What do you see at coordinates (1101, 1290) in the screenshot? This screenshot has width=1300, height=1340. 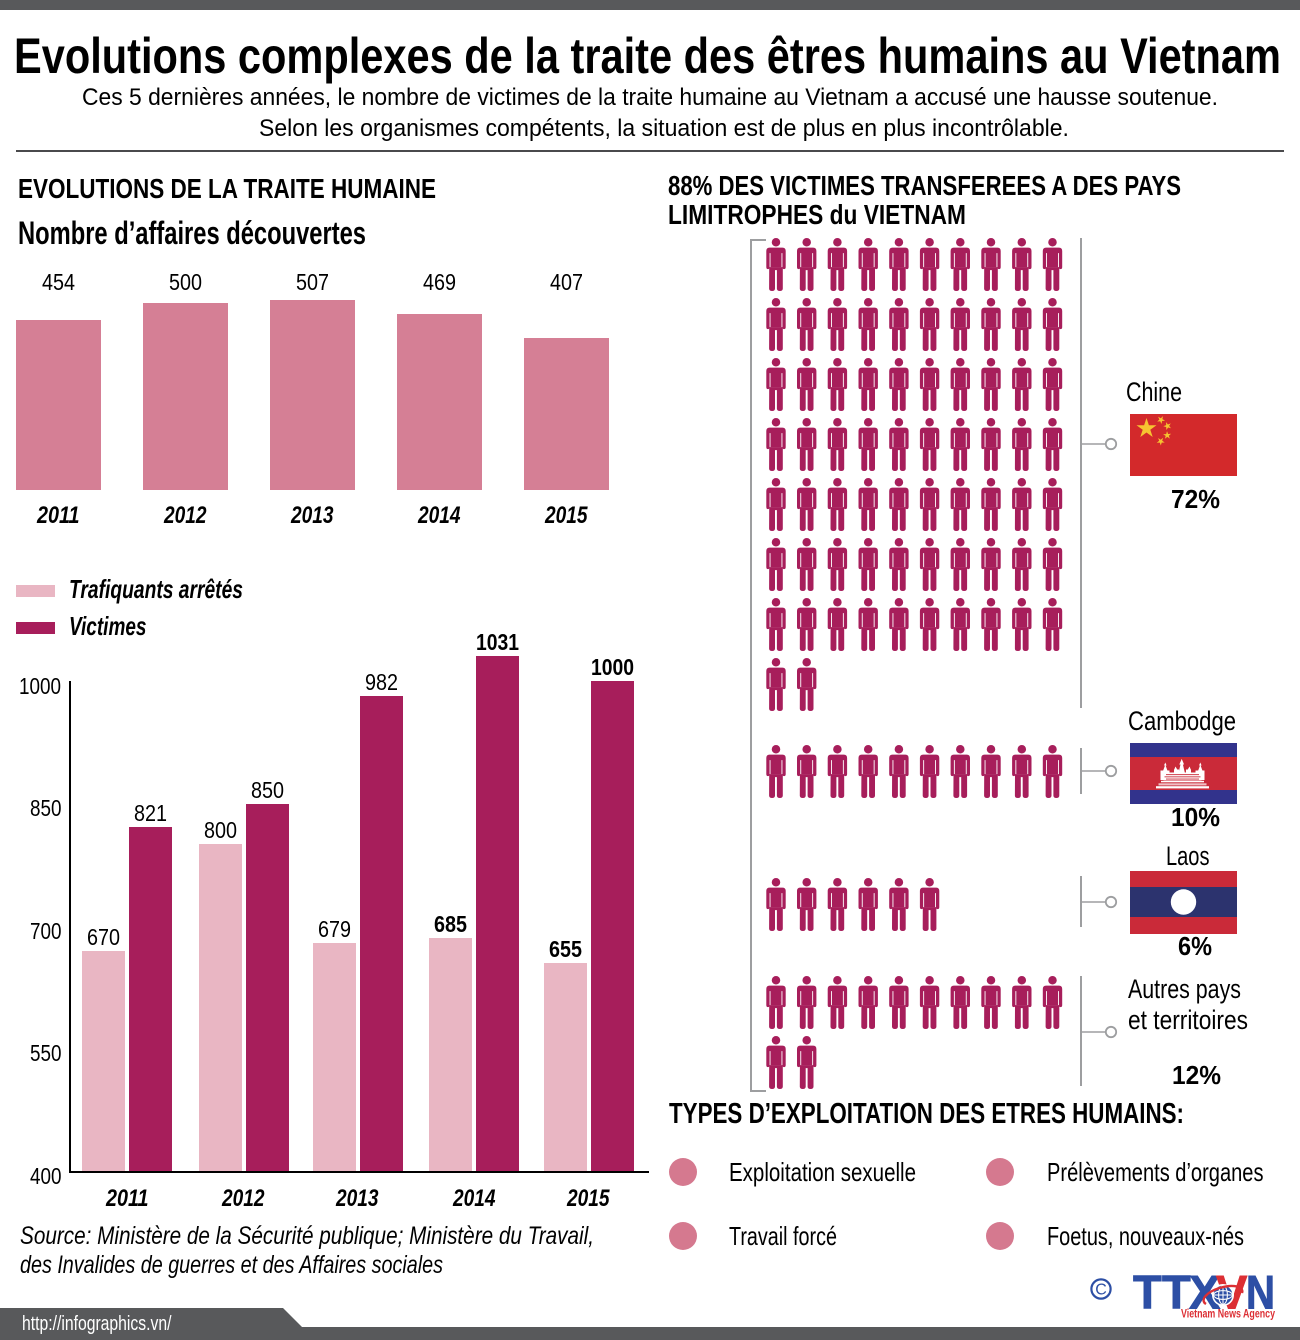 I see `svg-text: C` at bounding box center [1101, 1290].